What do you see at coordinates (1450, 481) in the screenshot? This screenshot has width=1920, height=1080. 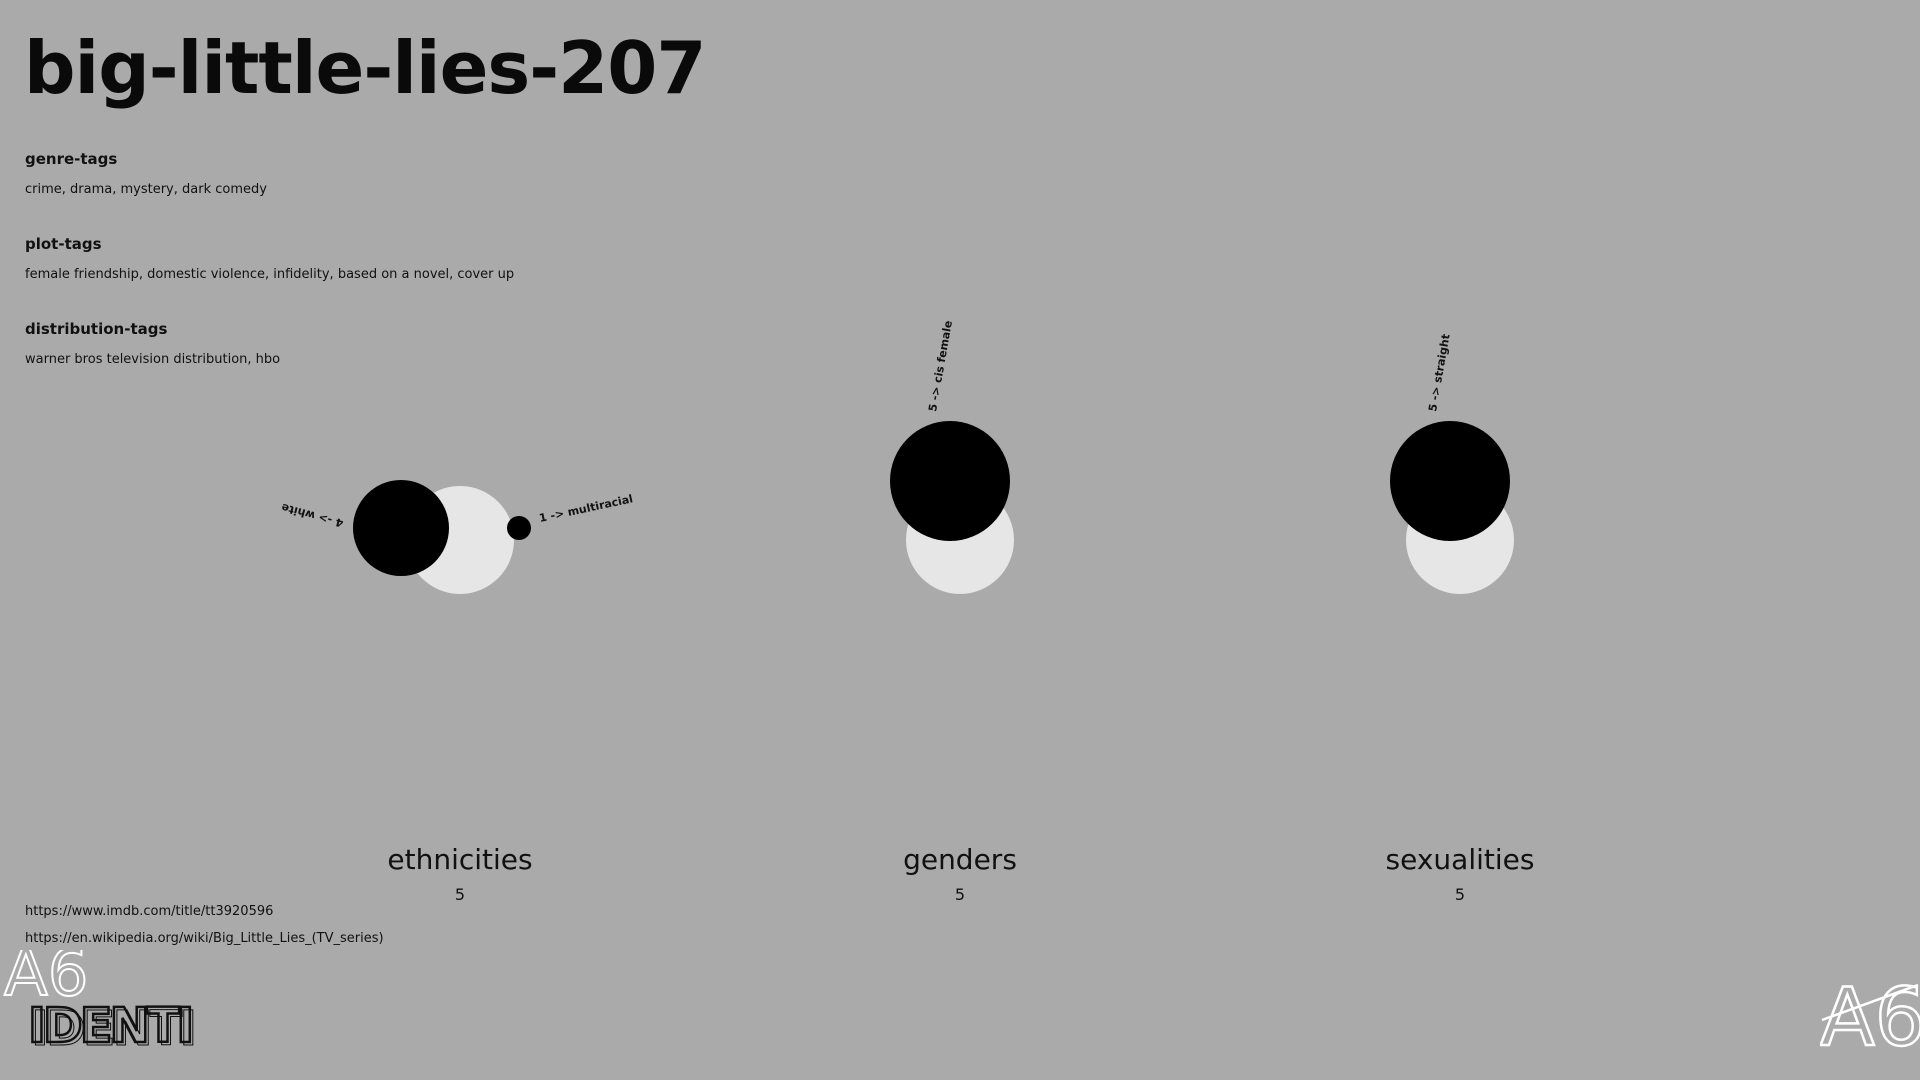 I see `sexualities-straight-circle` at bounding box center [1450, 481].